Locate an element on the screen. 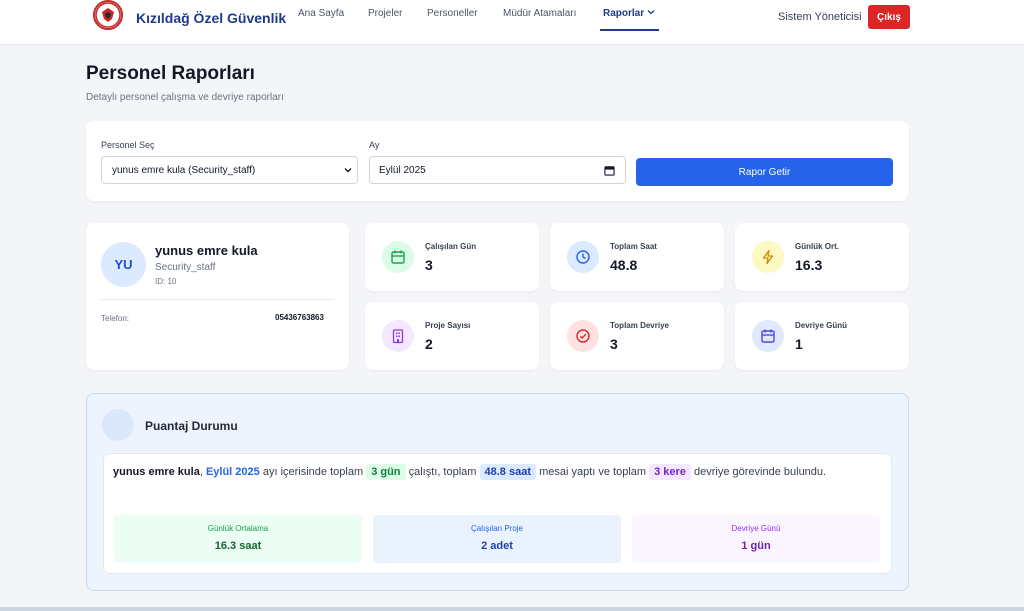  summary-box-calisilan-proje: Çalışılan Proje 2 adet is located at coordinates (497, 539).